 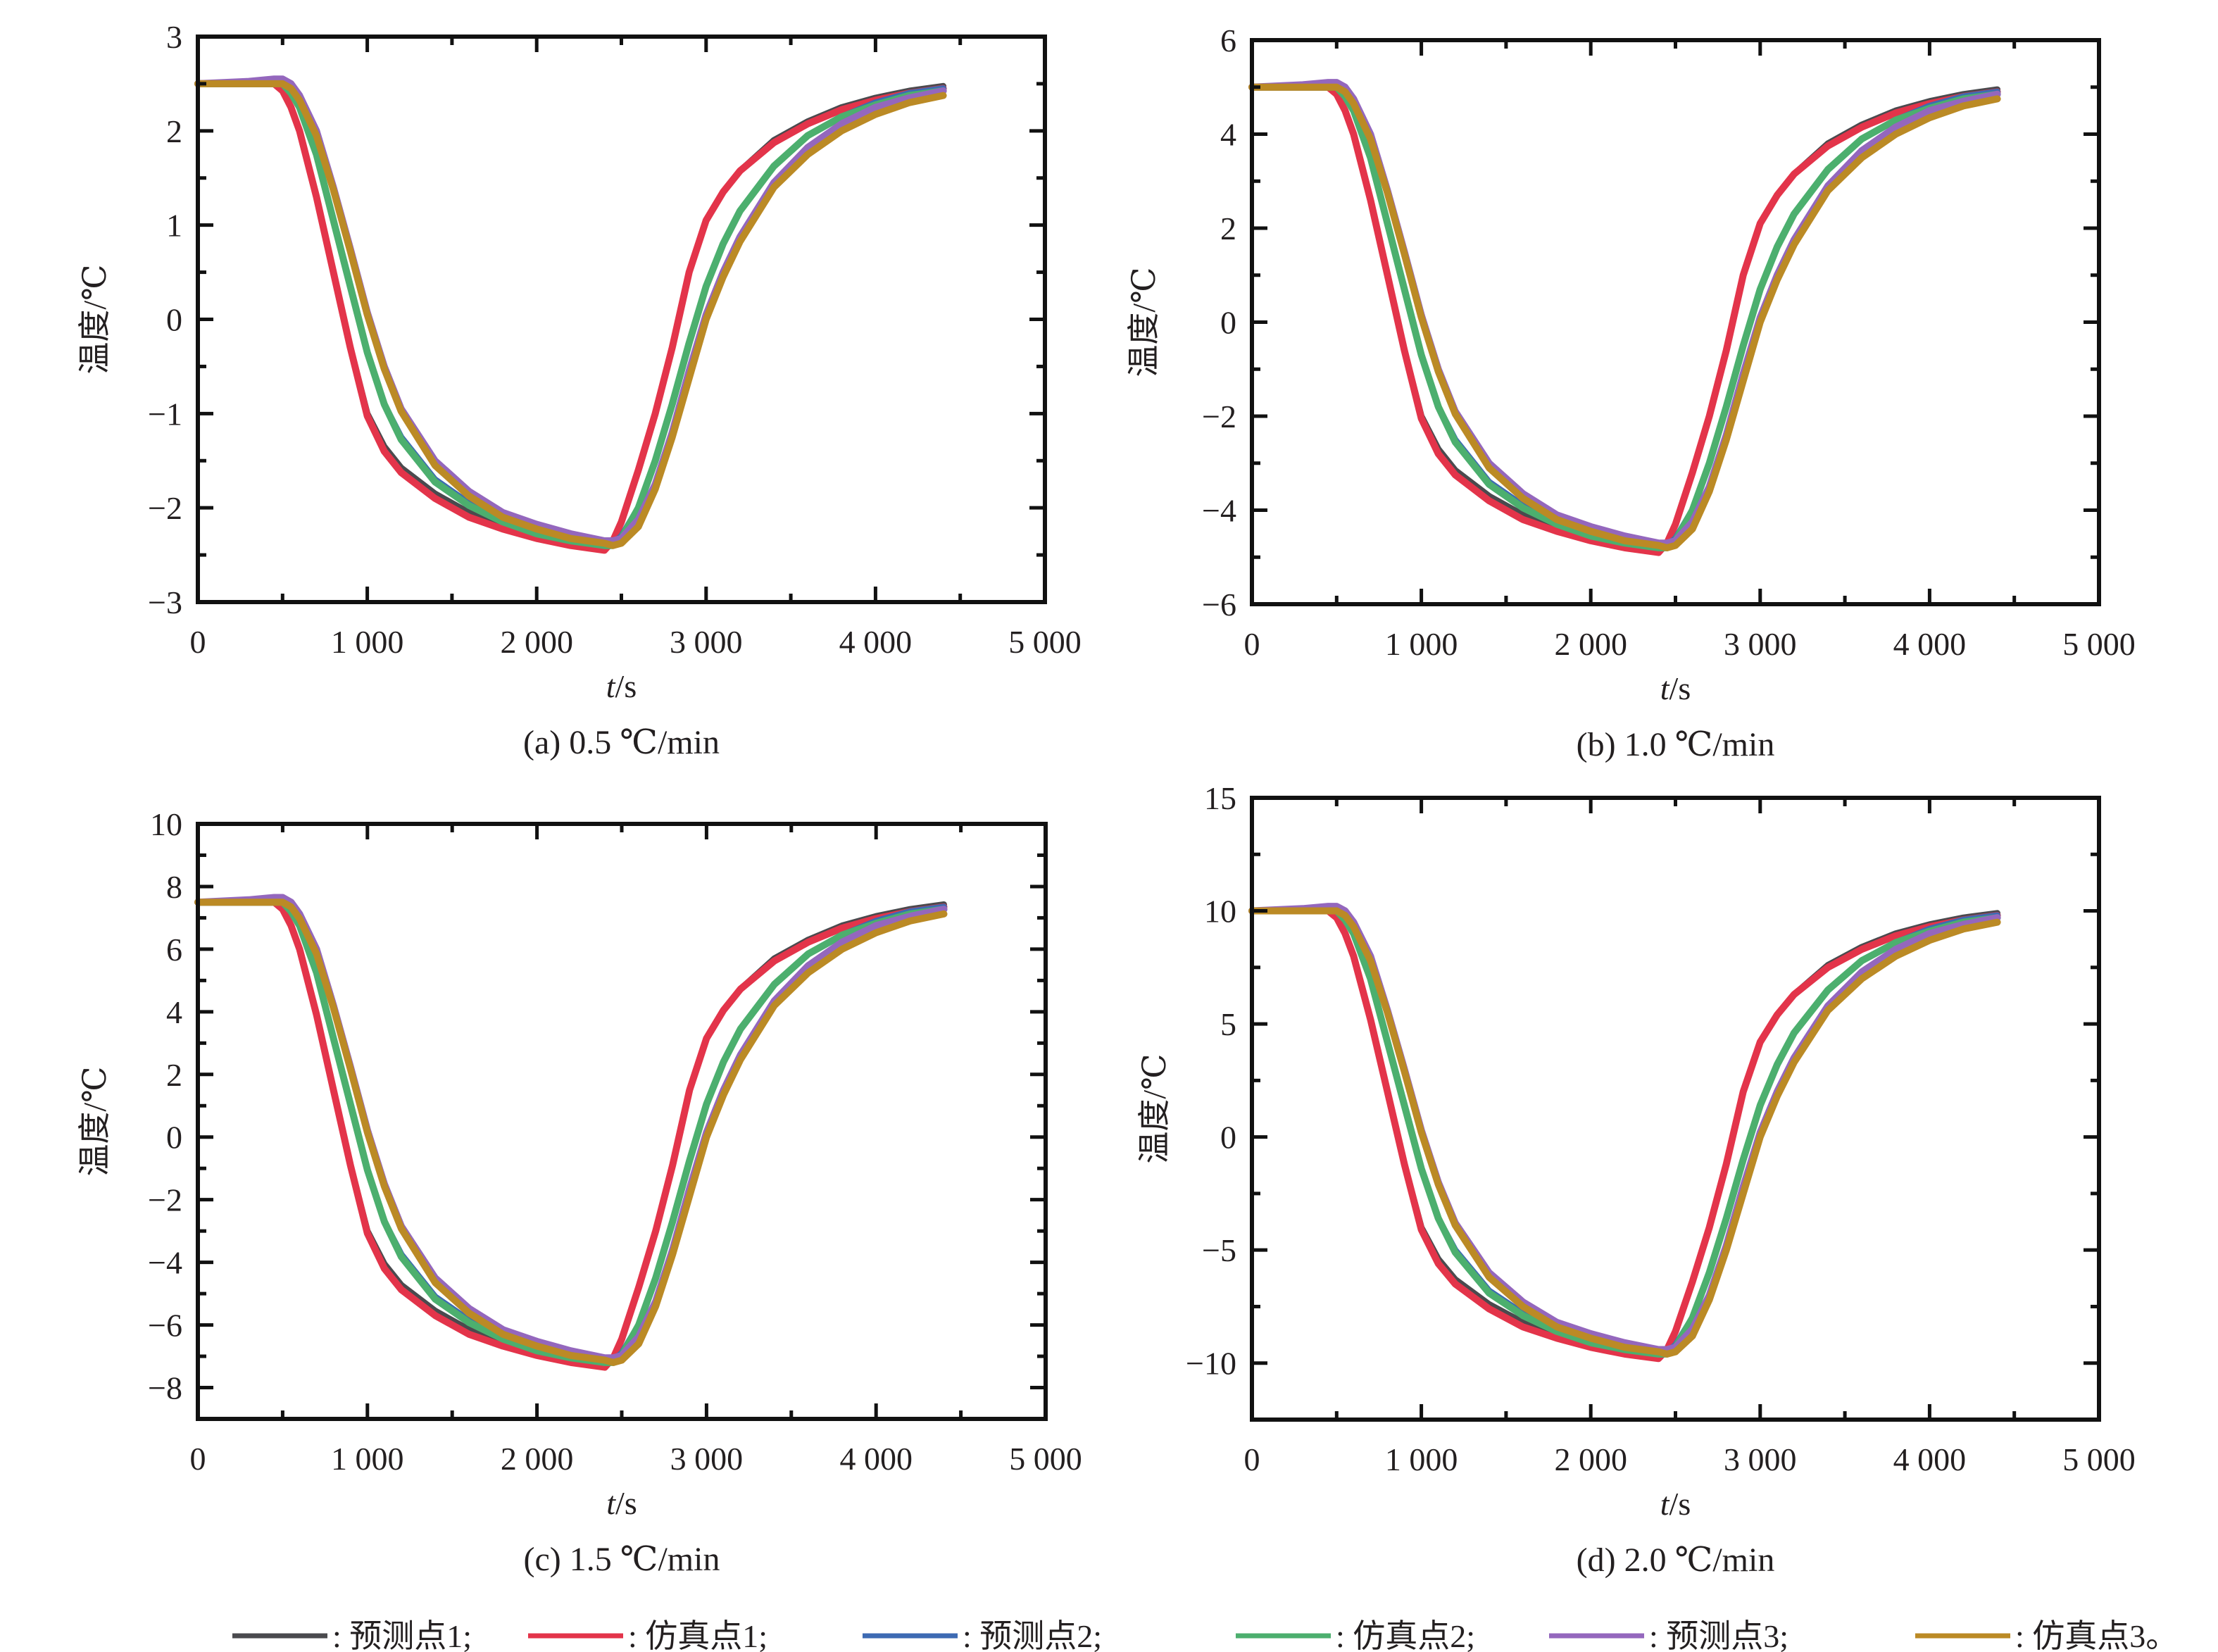 What do you see at coordinates (1228, 1024) in the screenshot?
I see `y-tick-label: 5` at bounding box center [1228, 1024].